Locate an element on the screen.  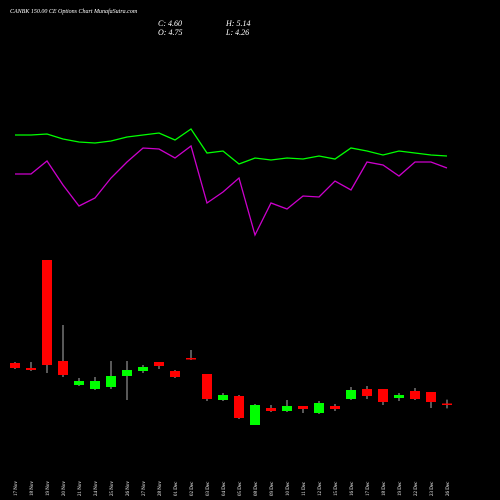
high-label: H: 5.14 is located at coordinates (237, 23).